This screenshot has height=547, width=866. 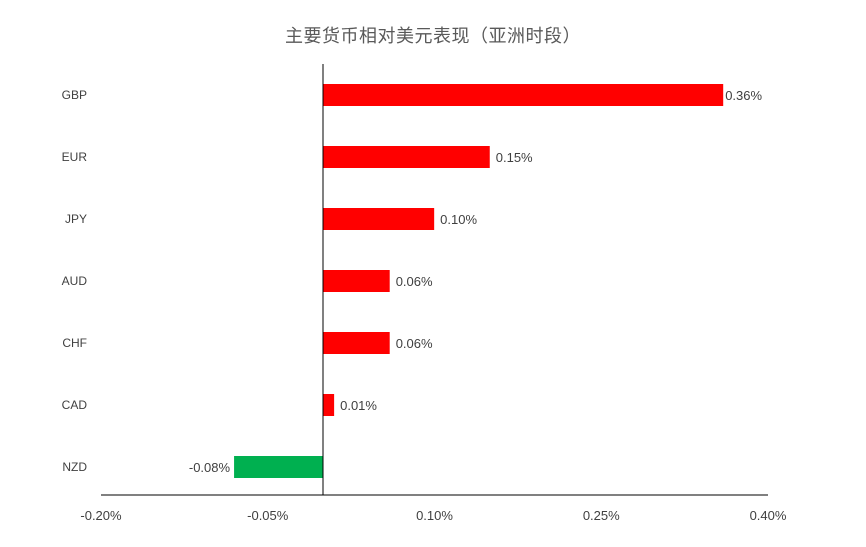 What do you see at coordinates (75, 157) in the screenshot?
I see `category-label: EUR` at bounding box center [75, 157].